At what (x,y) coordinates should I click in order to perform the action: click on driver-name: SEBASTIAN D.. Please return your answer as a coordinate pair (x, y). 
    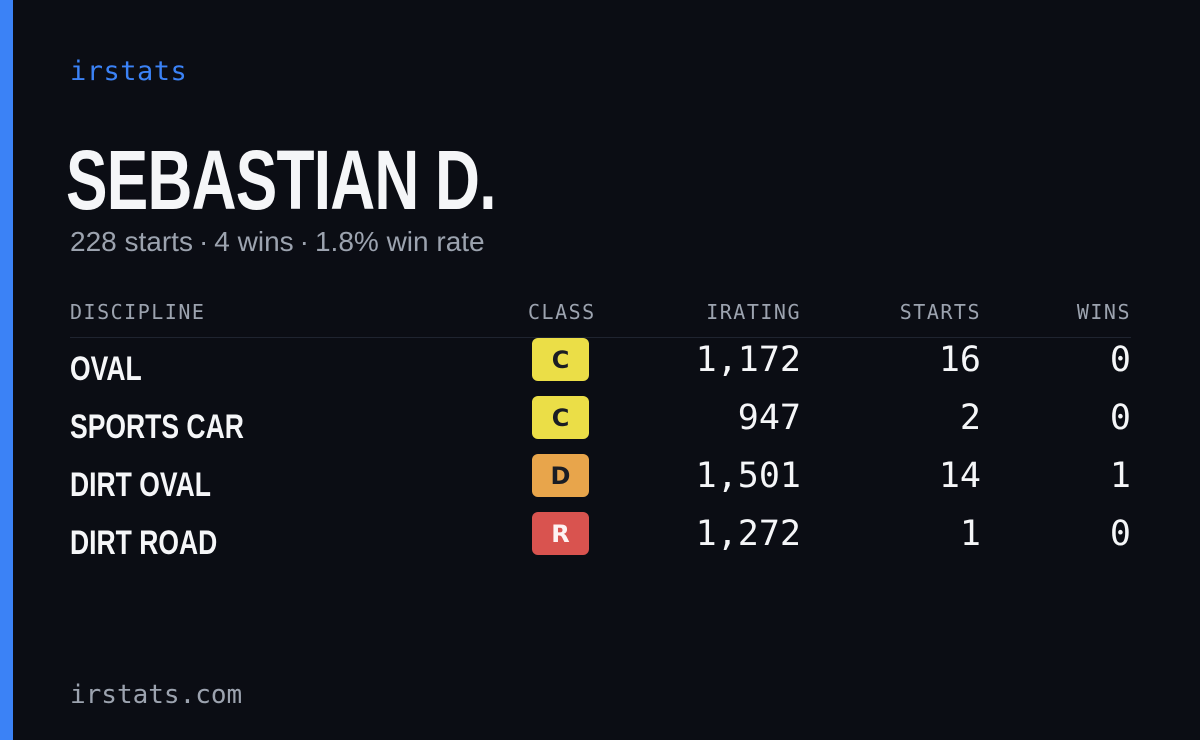
    Looking at the image, I should click on (281, 180).